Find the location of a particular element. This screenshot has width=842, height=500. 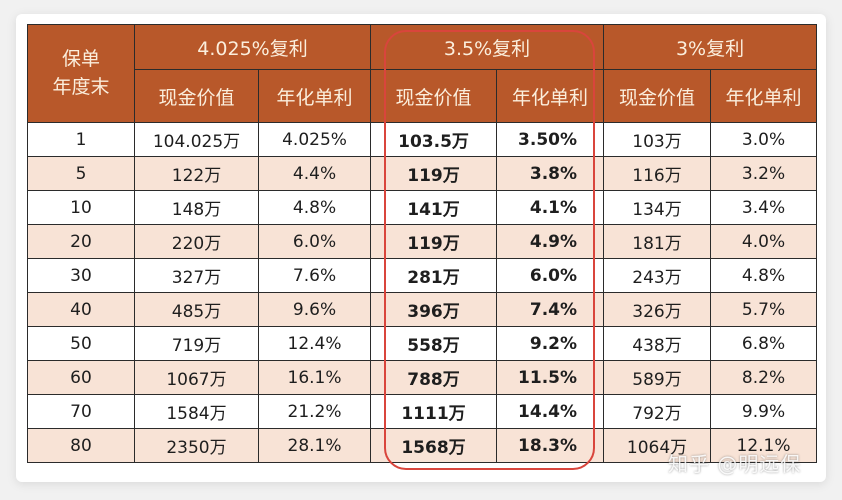

cash-value-3-cell: 438万 is located at coordinates (657, 343).